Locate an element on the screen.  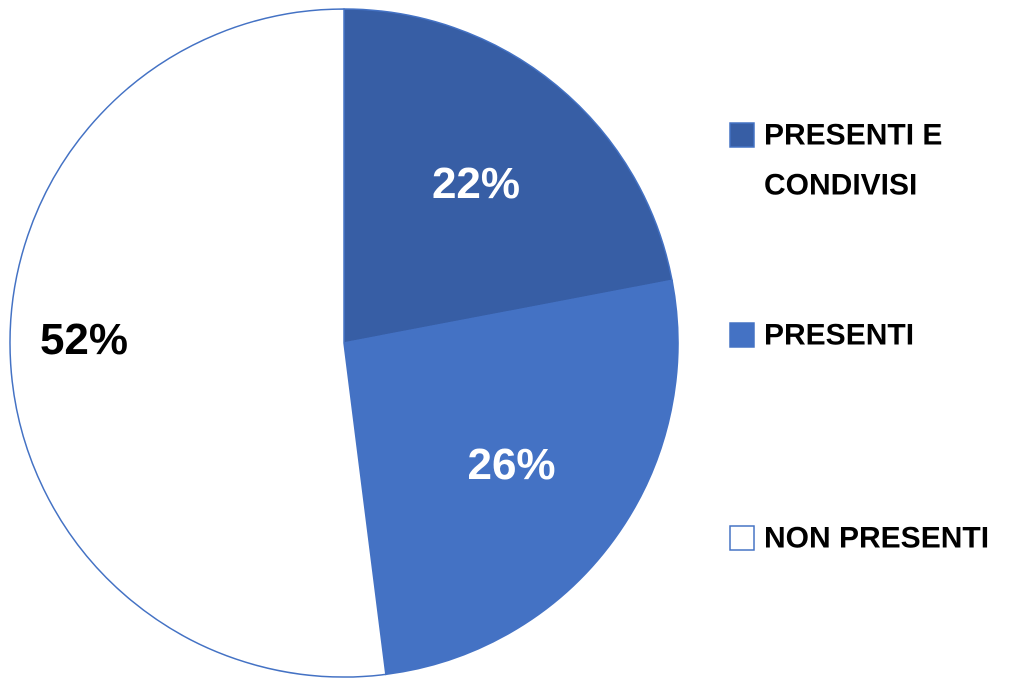
legend-label-0-line-0: PRESENTI E is located at coordinates (853, 135).